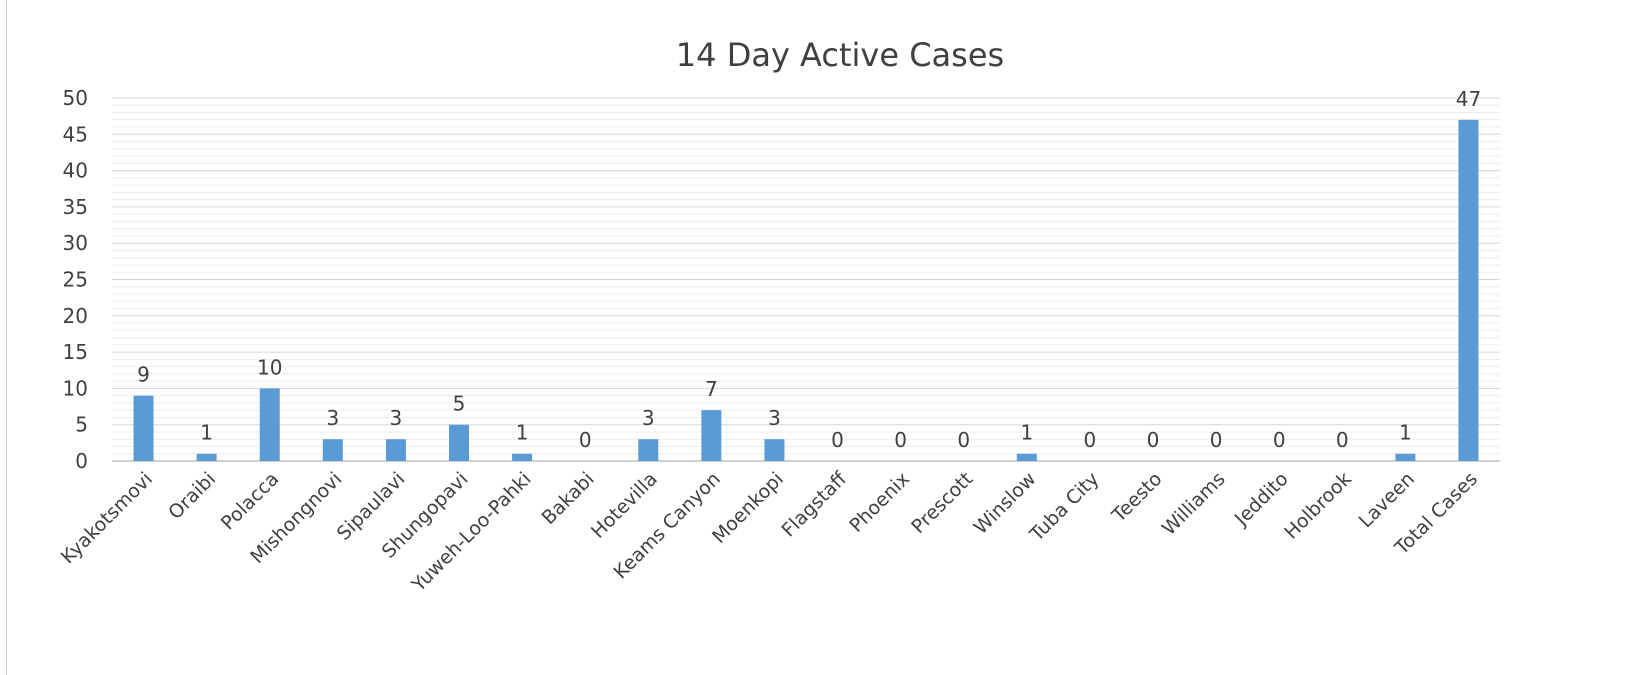 This screenshot has width=1650, height=675. I want to click on x-category-label: Tuba City, so click(1064, 507).